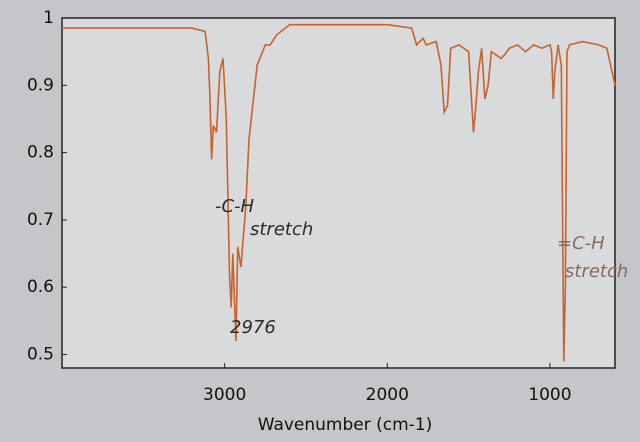 The image size is (640, 442). What do you see at coordinates (345, 425) in the screenshot?
I see `x-axis-label: Wavenumber (cm-1)` at bounding box center [345, 425].